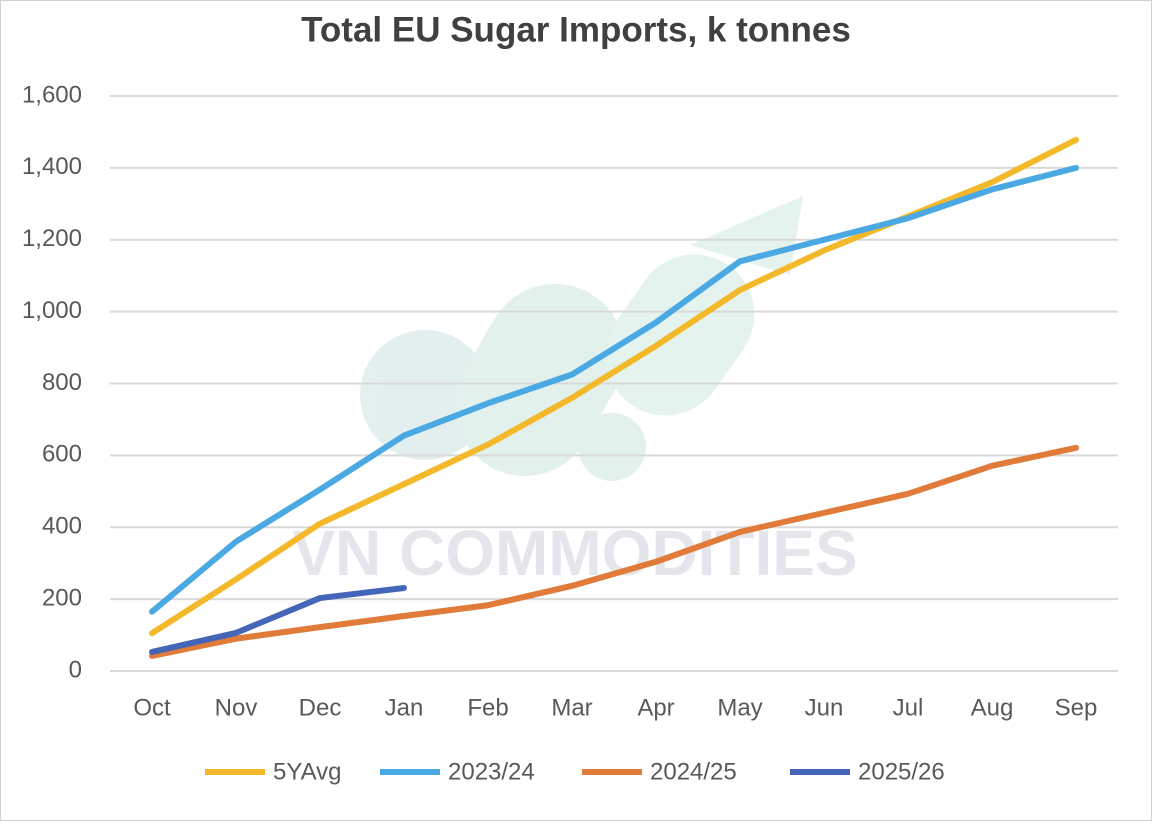 Image resolution: width=1152 pixels, height=824 pixels. Describe the element at coordinates (62, 454) in the screenshot. I see `y-tick-label: 600` at that location.